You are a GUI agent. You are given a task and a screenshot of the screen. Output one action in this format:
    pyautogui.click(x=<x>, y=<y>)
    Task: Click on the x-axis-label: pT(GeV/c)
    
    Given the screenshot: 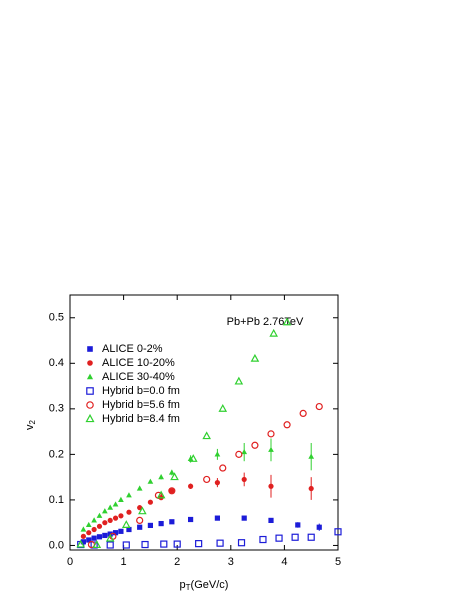 What is the action you would take?
    pyautogui.click(x=204, y=585)
    